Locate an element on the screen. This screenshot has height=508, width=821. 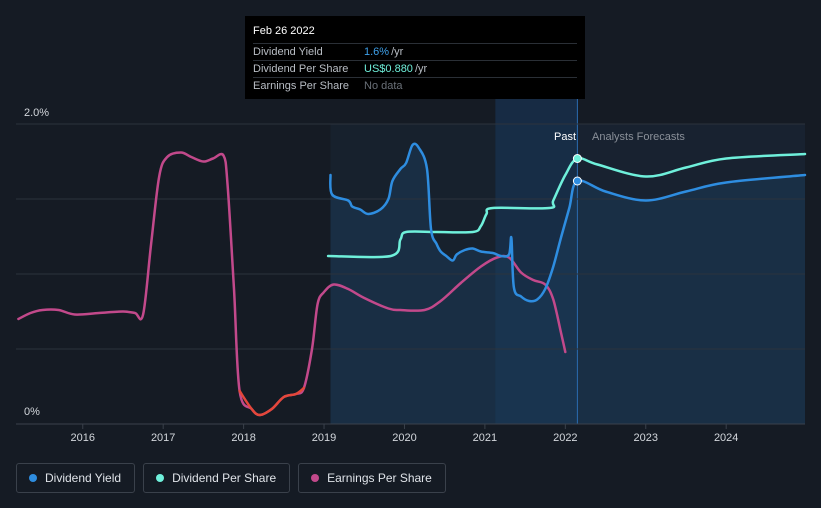
legend-earnings-per-share: Earnings Per Share is located at coordinates (372, 478).